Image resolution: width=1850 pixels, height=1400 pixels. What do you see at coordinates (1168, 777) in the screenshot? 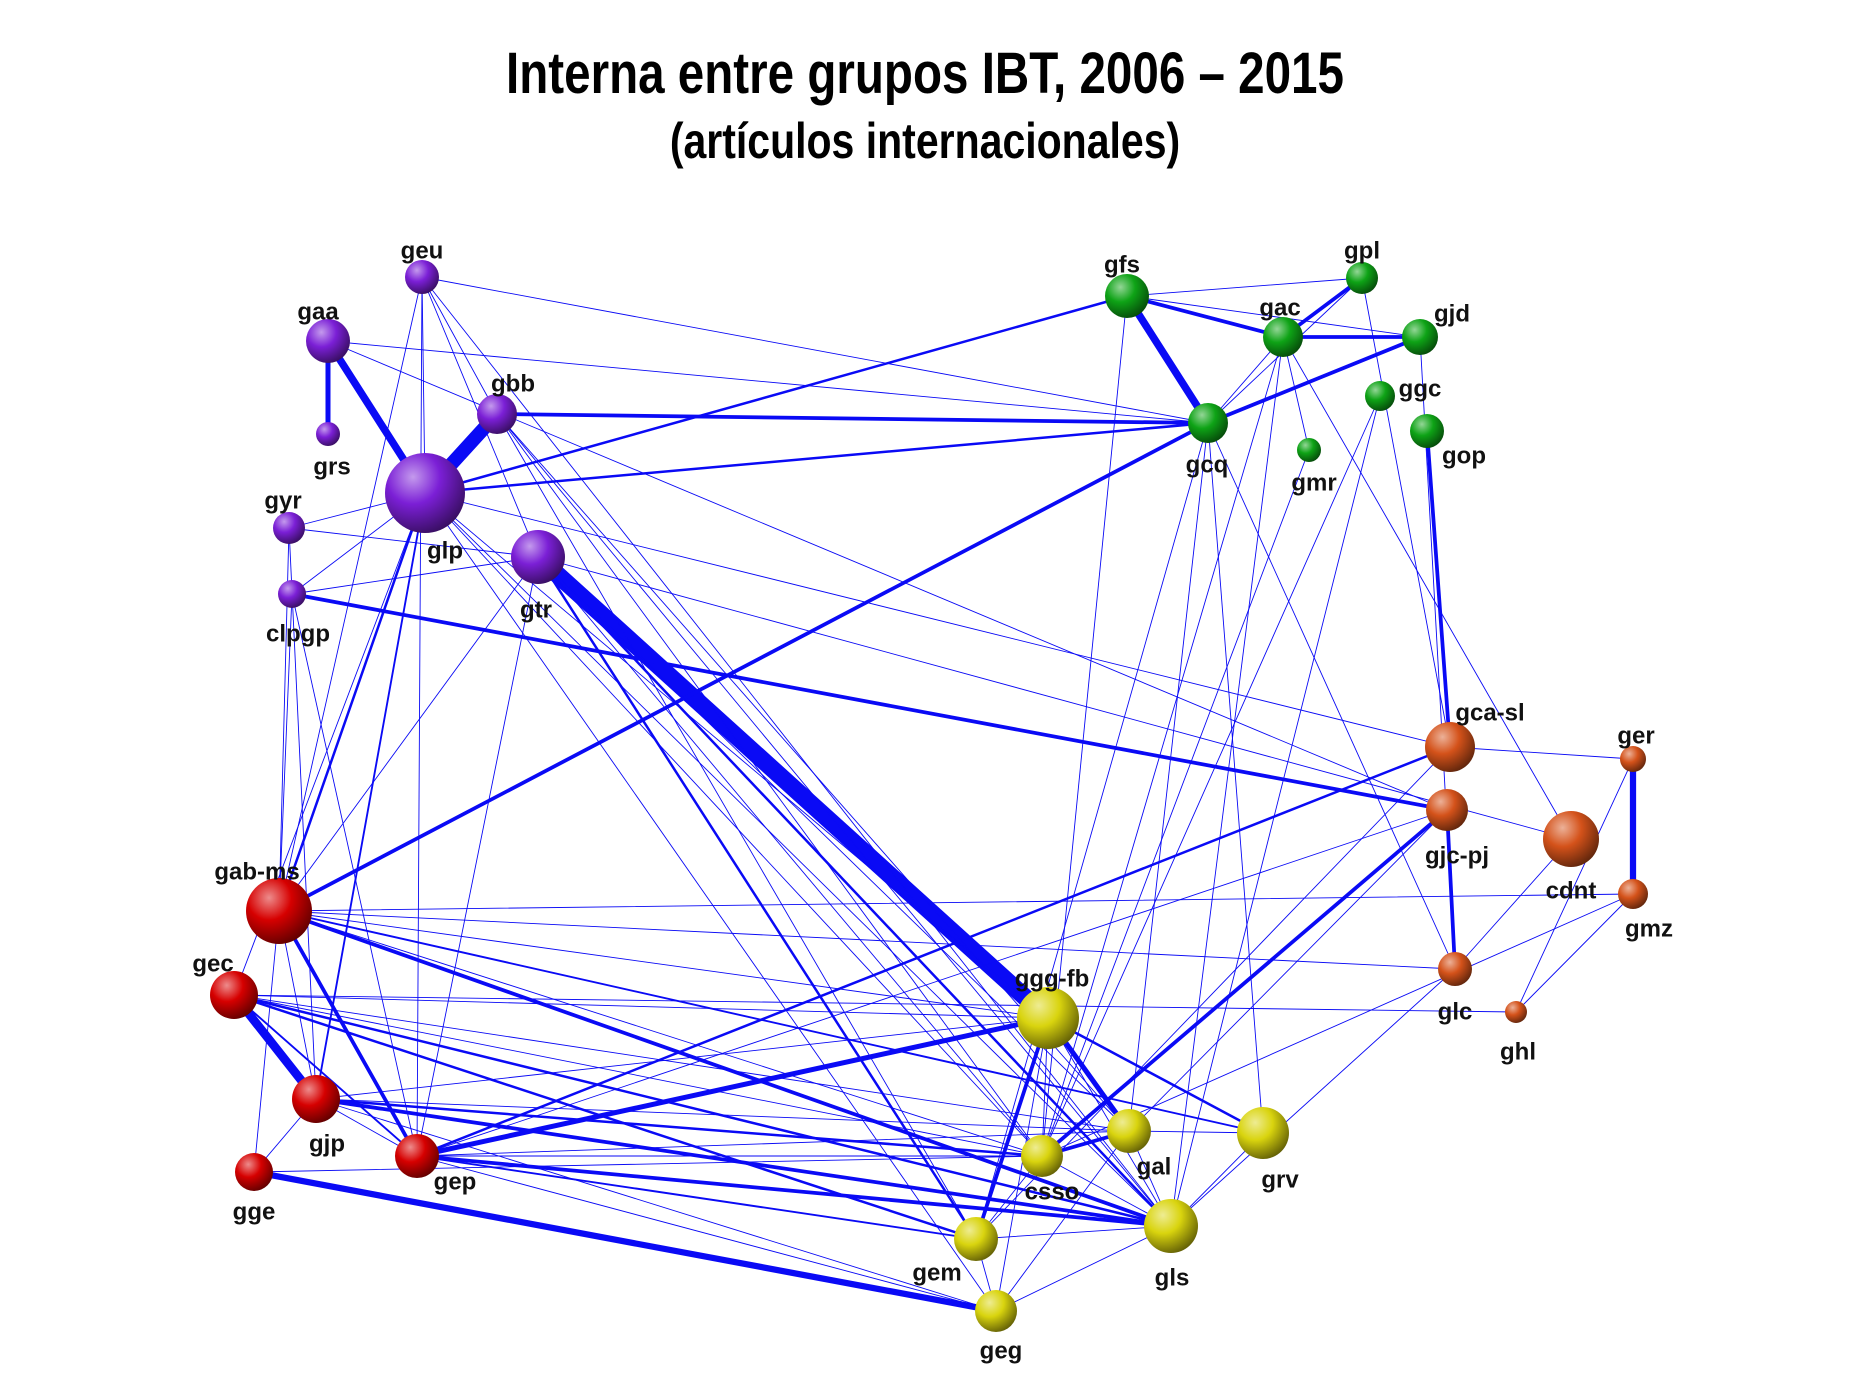
I see `edge-gcq-gal` at bounding box center [1168, 777].